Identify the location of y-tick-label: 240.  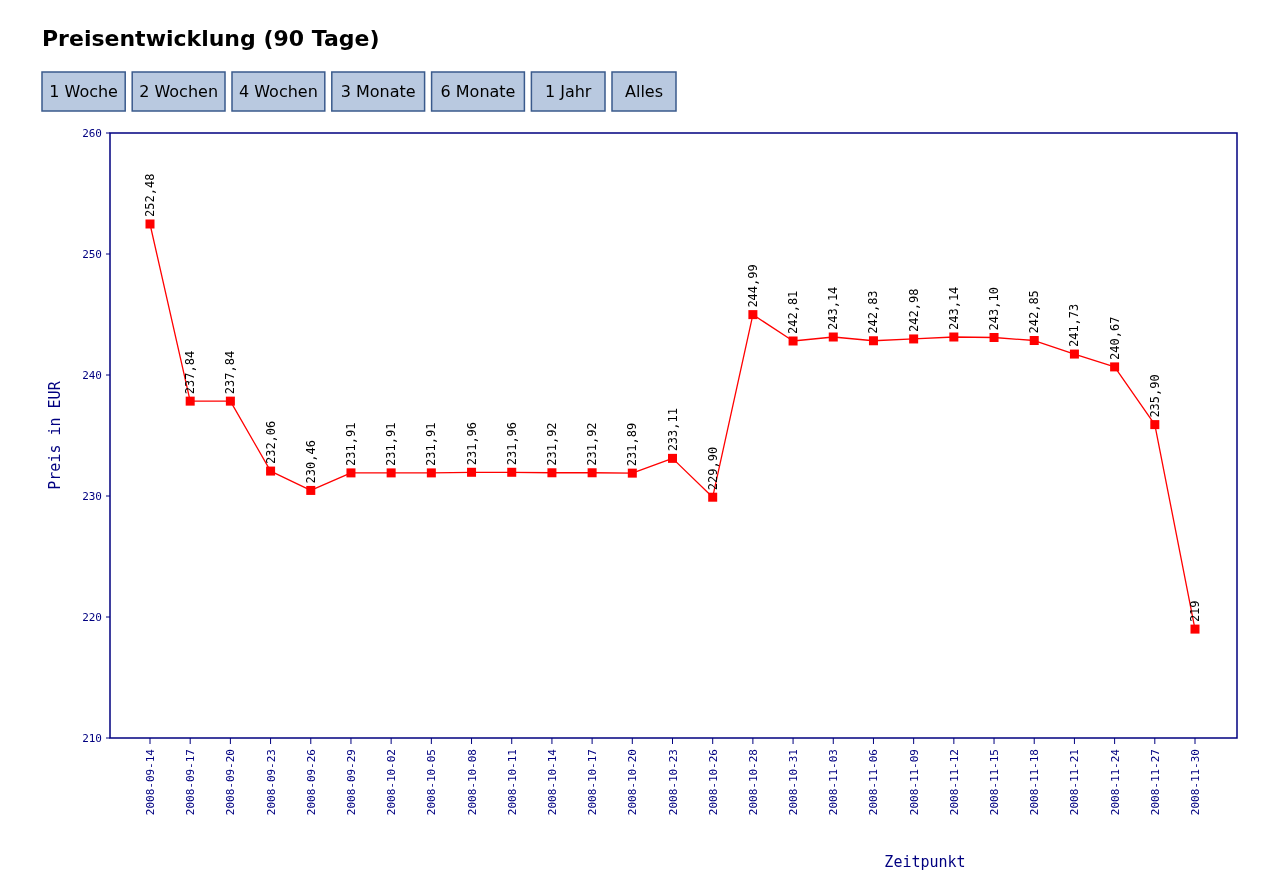
(92, 375).